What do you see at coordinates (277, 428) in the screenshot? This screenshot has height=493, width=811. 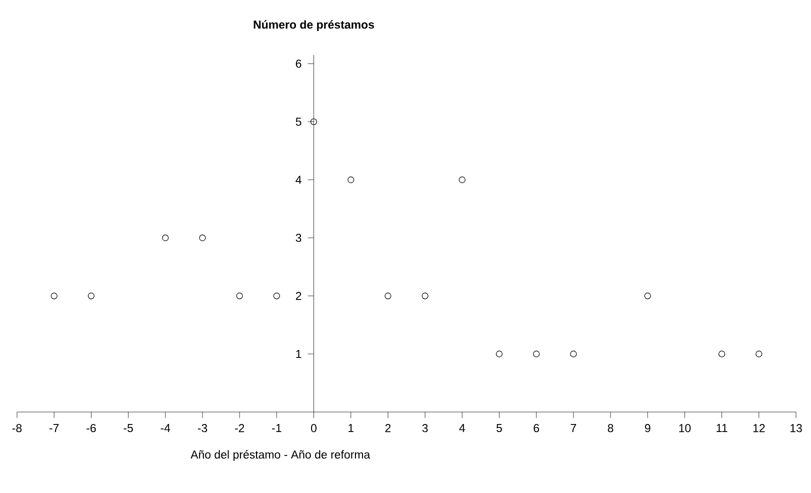 I see `x-tick-label: -1` at bounding box center [277, 428].